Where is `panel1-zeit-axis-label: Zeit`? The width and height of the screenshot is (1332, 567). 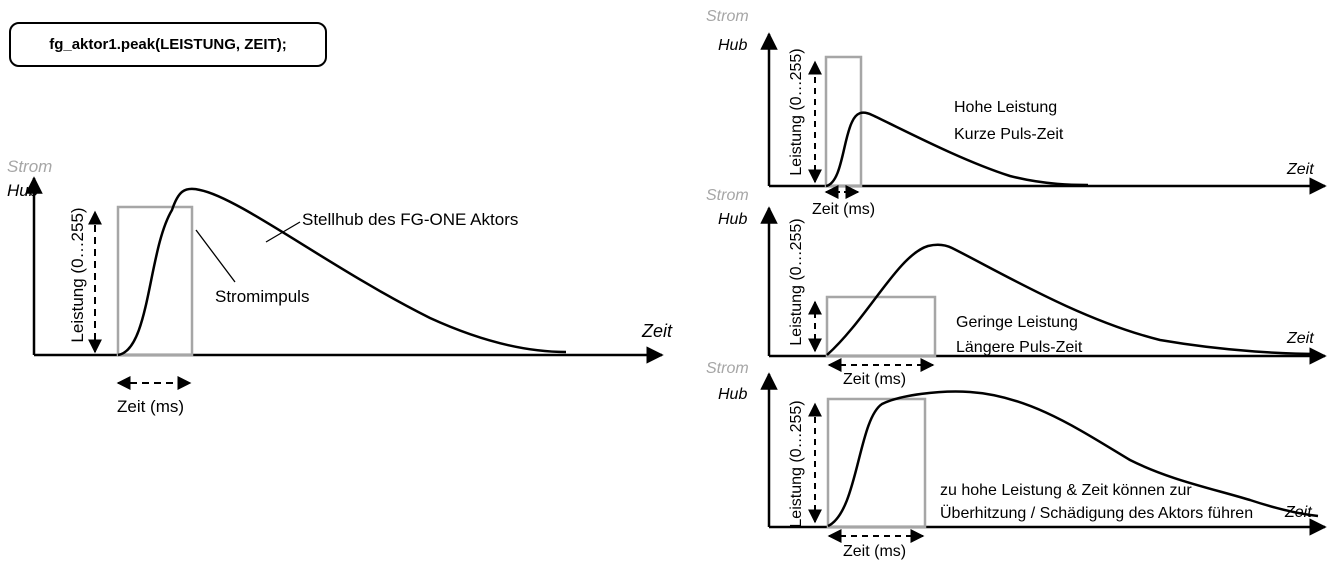 panel1-zeit-axis-label: Zeit is located at coordinates (1300, 169).